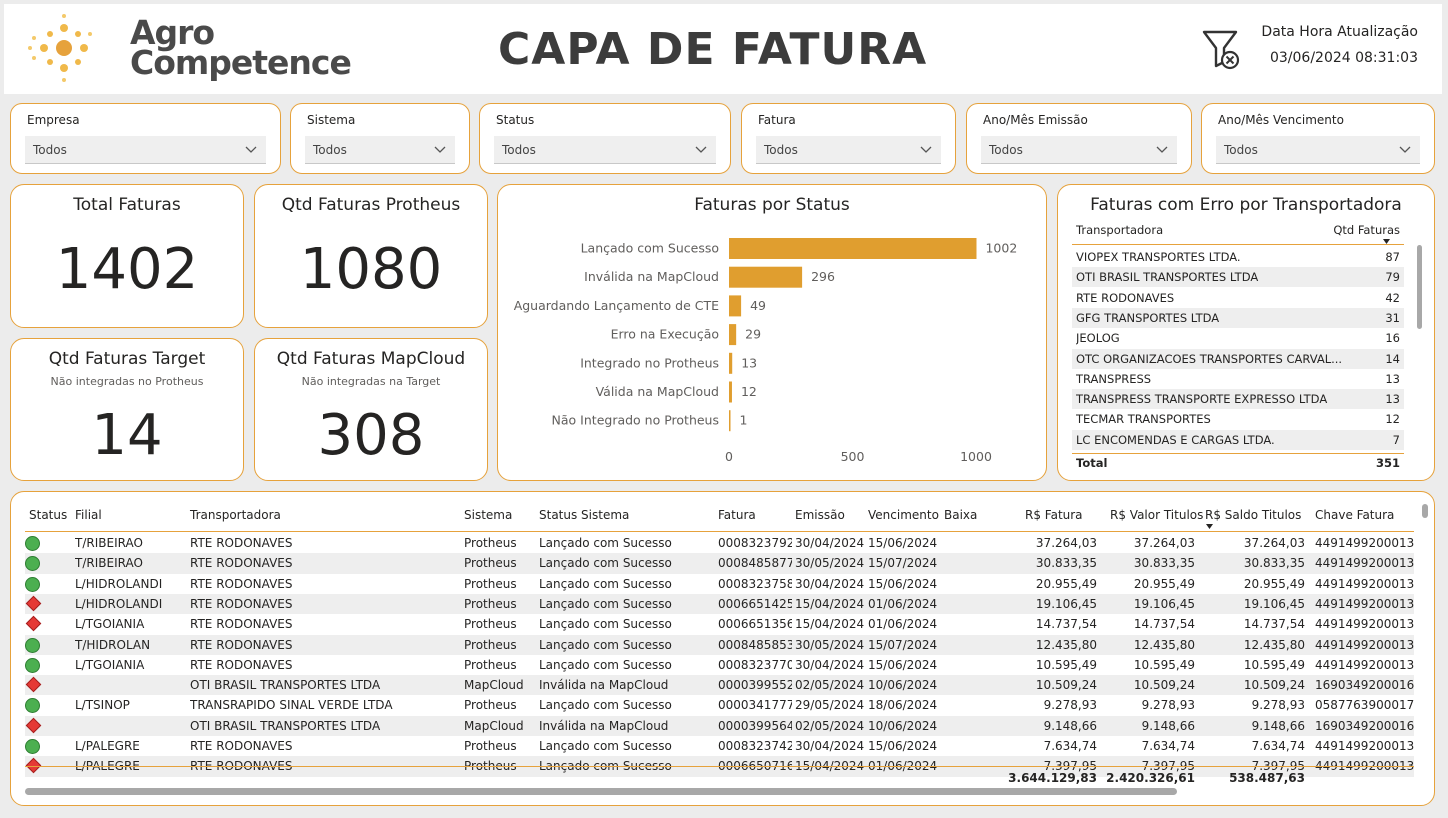  Describe the element at coordinates (1238, 358) in the screenshot. I see `table-row: OTC ORGANIZACOES TRANSPORTES CARVAL... 14` at that location.